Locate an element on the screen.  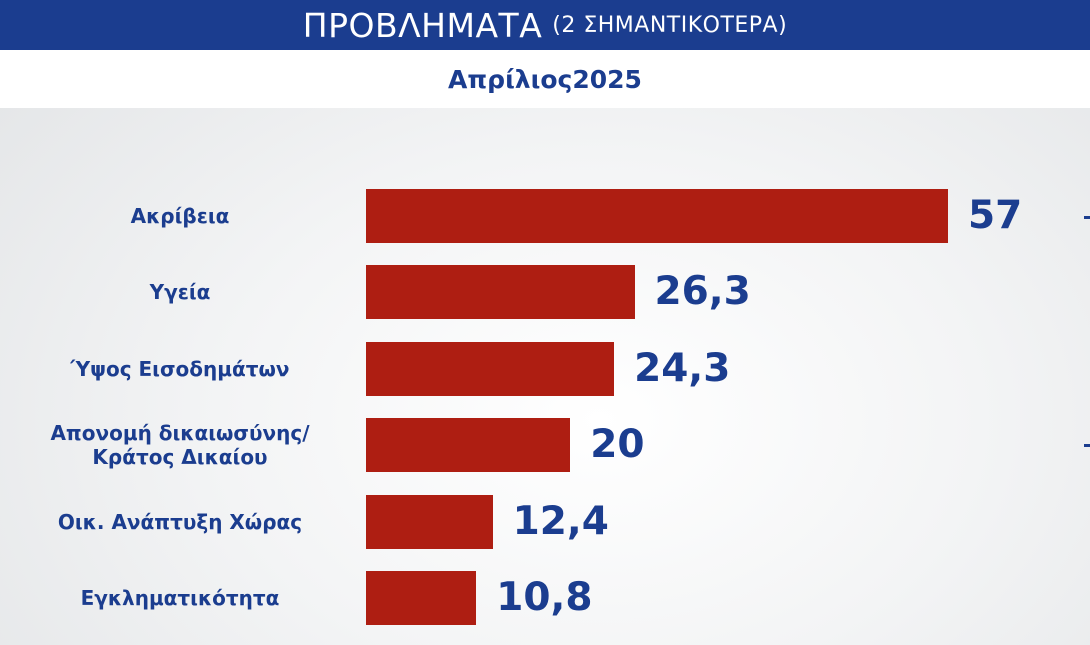
value-label: 26,3 is located at coordinates (702, 292).